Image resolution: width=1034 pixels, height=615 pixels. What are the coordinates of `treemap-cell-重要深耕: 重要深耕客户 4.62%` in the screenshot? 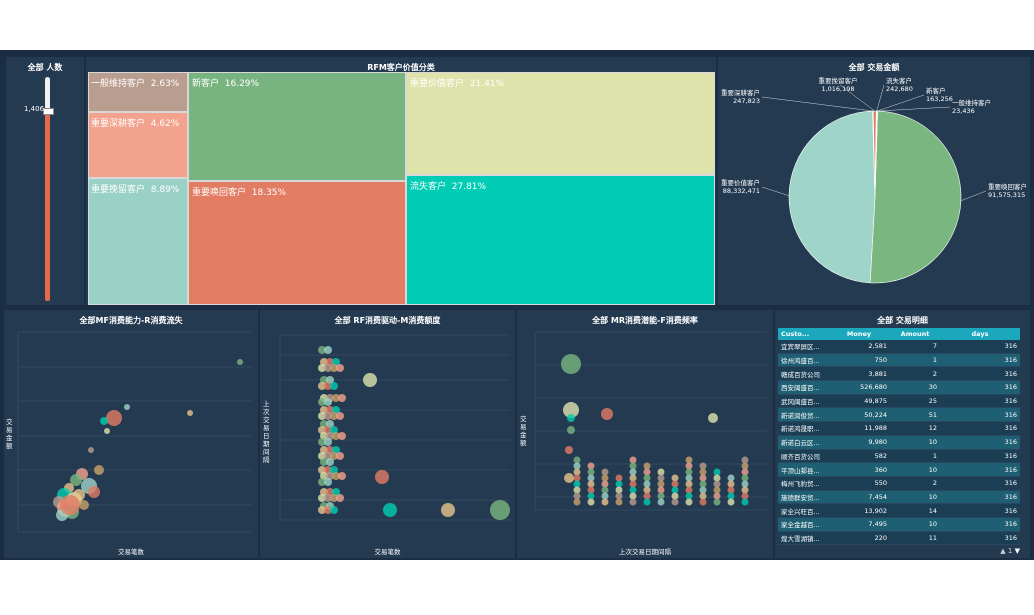 It's located at (138, 145).